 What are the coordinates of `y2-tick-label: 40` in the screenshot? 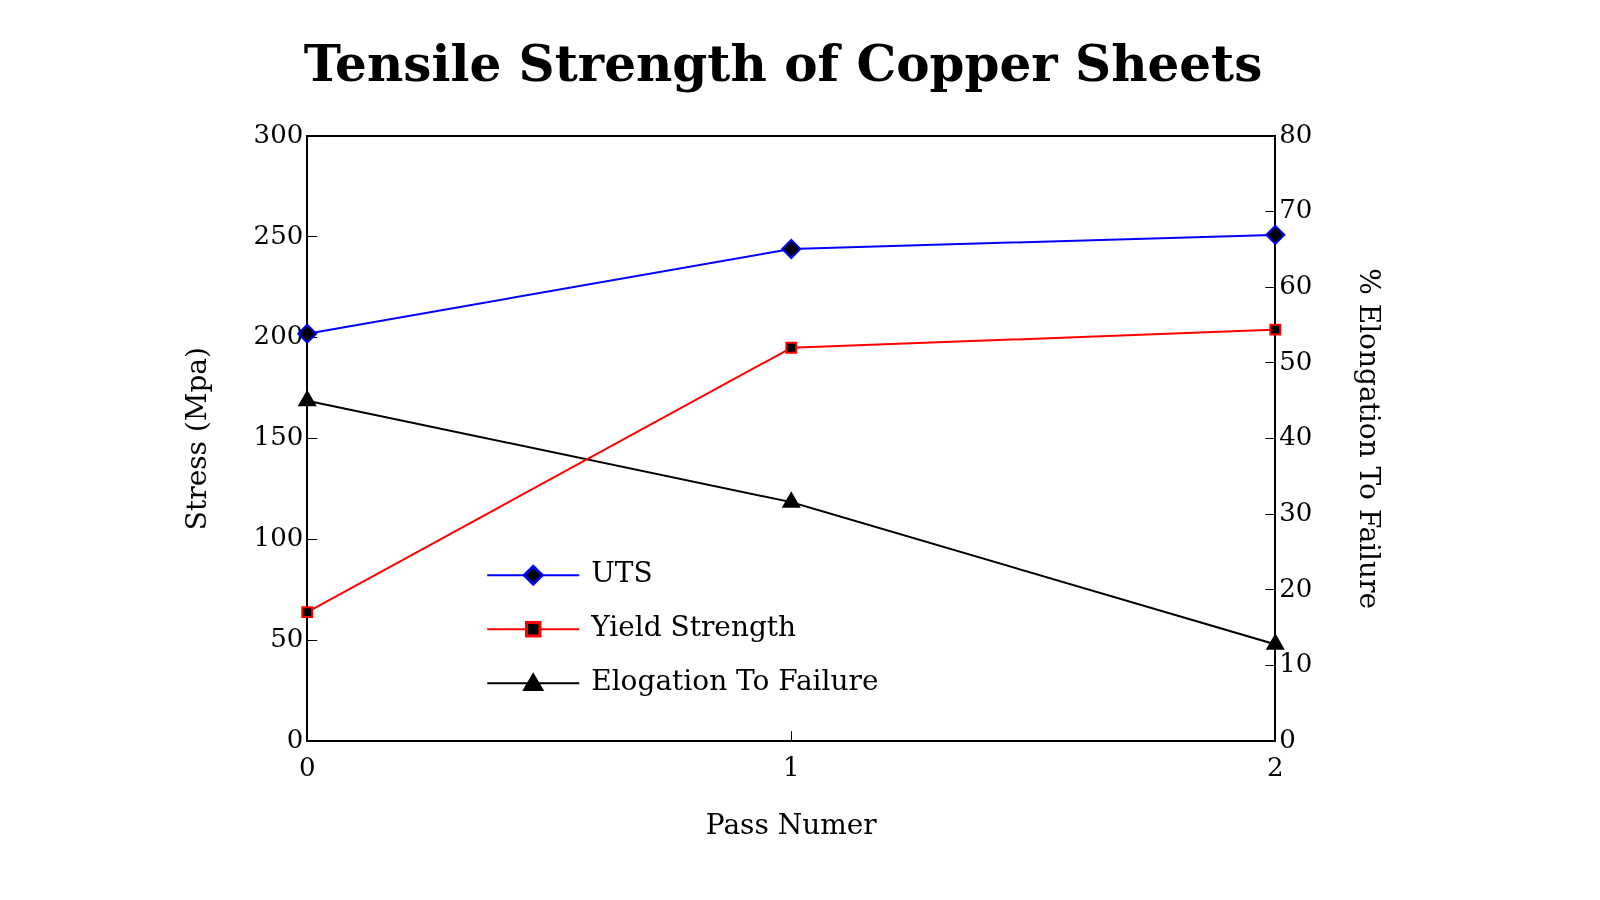 It's located at (1296, 436).